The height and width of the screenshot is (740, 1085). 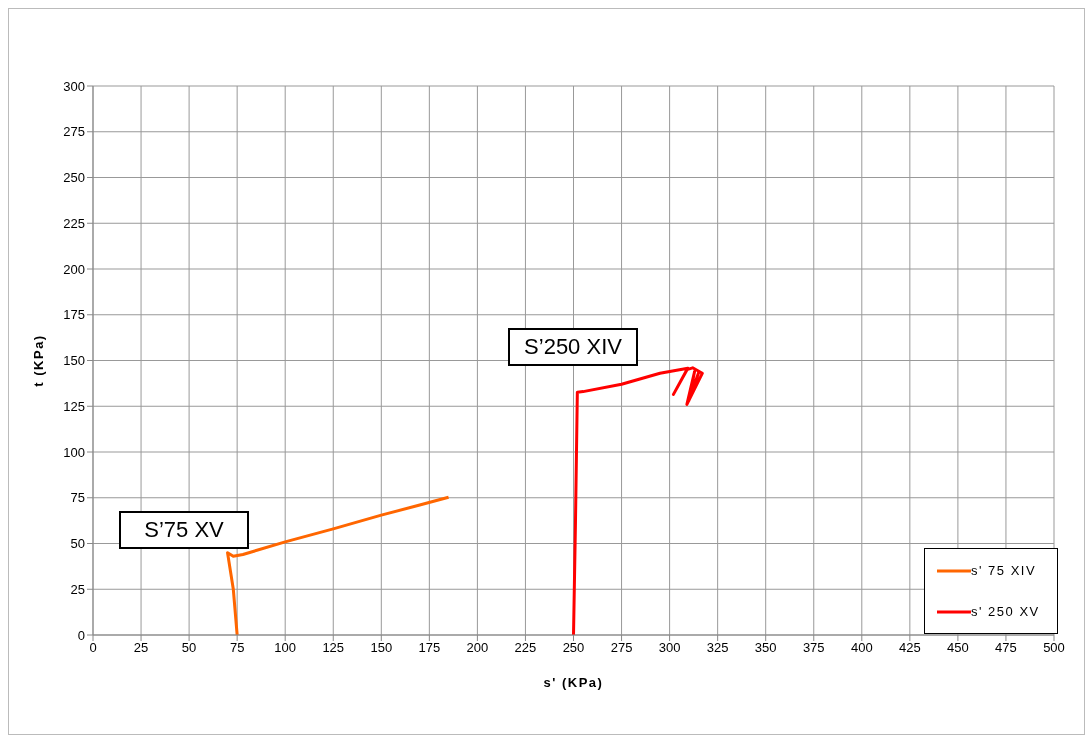 What do you see at coordinates (573, 648) in the screenshot?
I see `x-tick-label: 250` at bounding box center [573, 648].